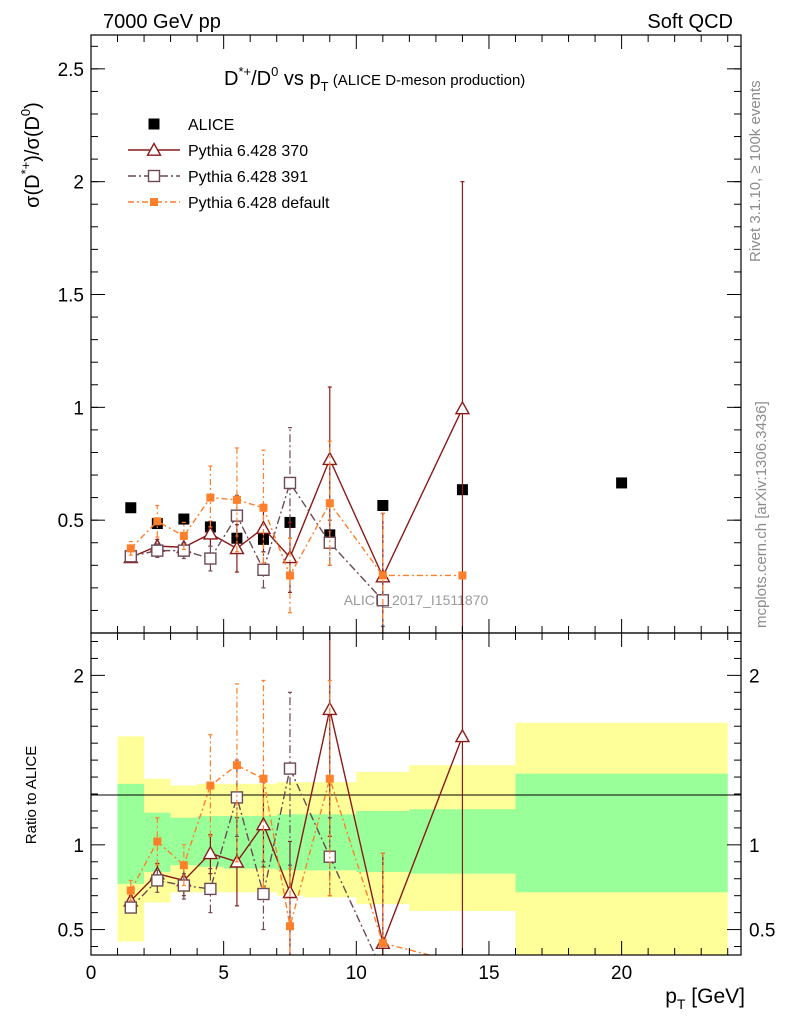  Describe the element at coordinates (761, 514) in the screenshot. I see `mcplots-label: mcplots.cern.ch [arXiv:1306.3436]` at that location.